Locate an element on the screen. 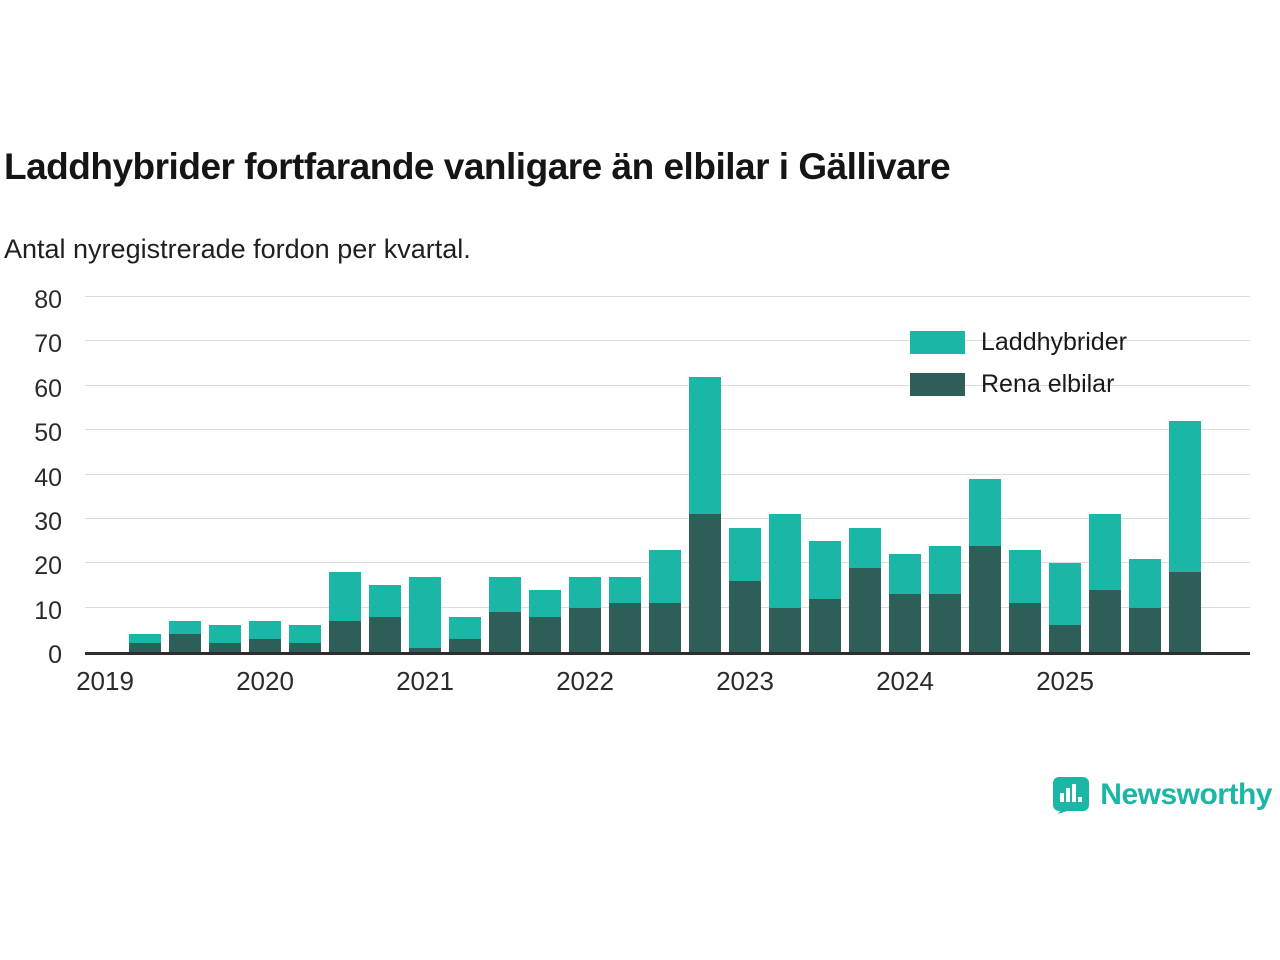 The height and width of the screenshot is (960, 1280). y-tick-label: 20 is located at coordinates (48, 566).